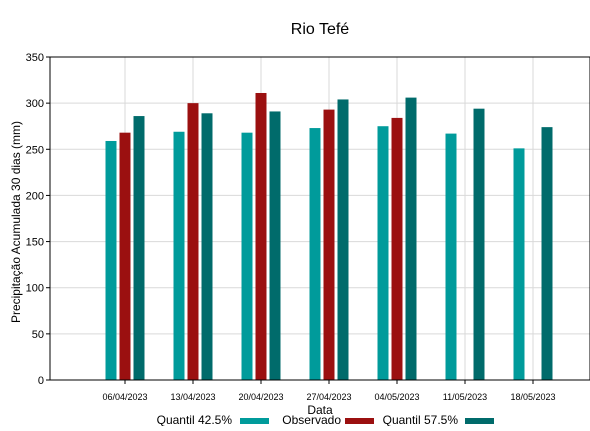 Image resolution: width=590 pixels, height=431 pixels. I want to click on y-tick-label: 0, so click(41, 381).